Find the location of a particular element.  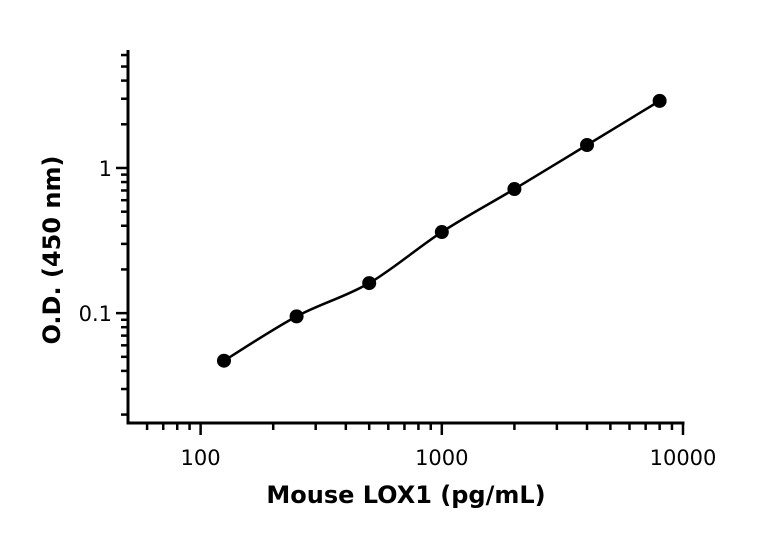

y-axis-title: O.D. (450 nm) is located at coordinates (52, 250).